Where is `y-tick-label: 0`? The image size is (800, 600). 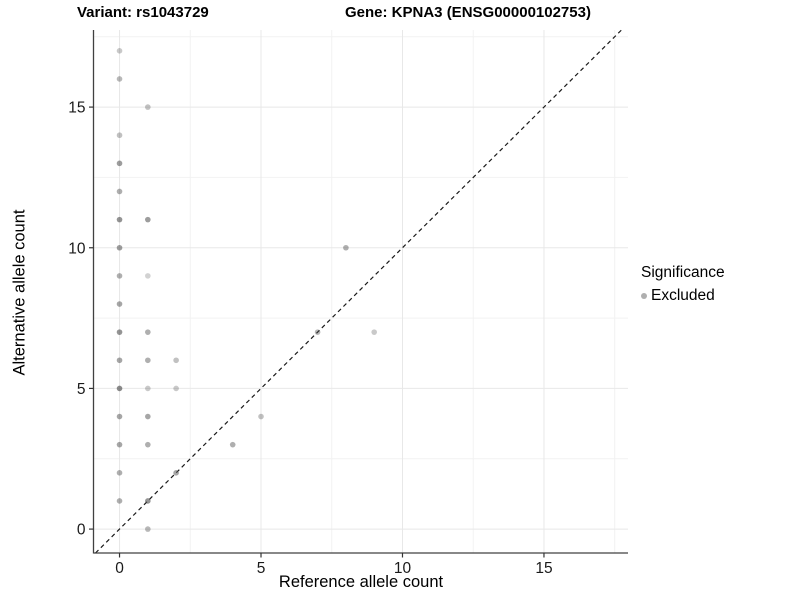
y-tick-label: 0 is located at coordinates (81, 530).